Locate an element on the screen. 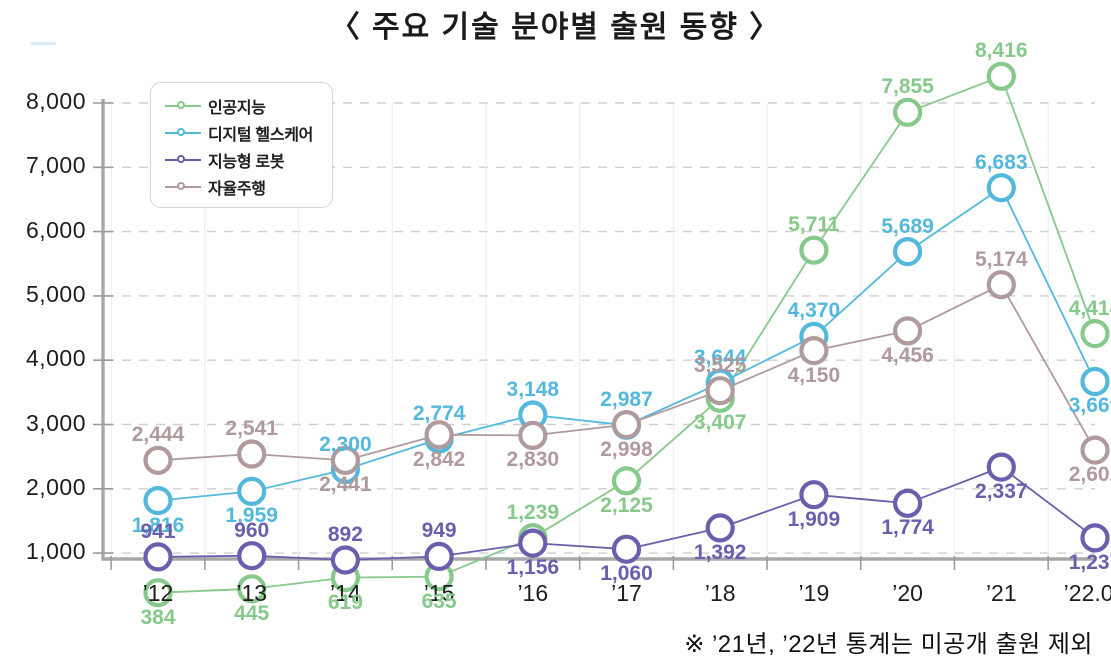 The height and width of the screenshot is (669, 1111). data-point-label: 3,669 is located at coordinates (1089, 406).